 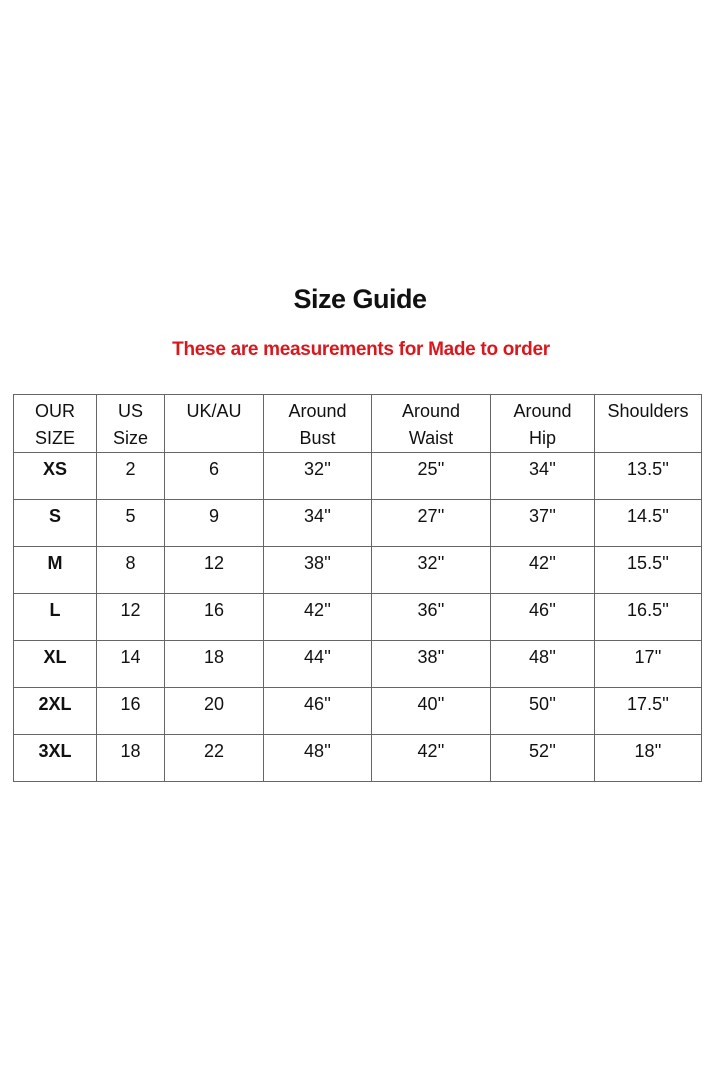 I want to click on table-cell: 16.5'', so click(x=648, y=617).